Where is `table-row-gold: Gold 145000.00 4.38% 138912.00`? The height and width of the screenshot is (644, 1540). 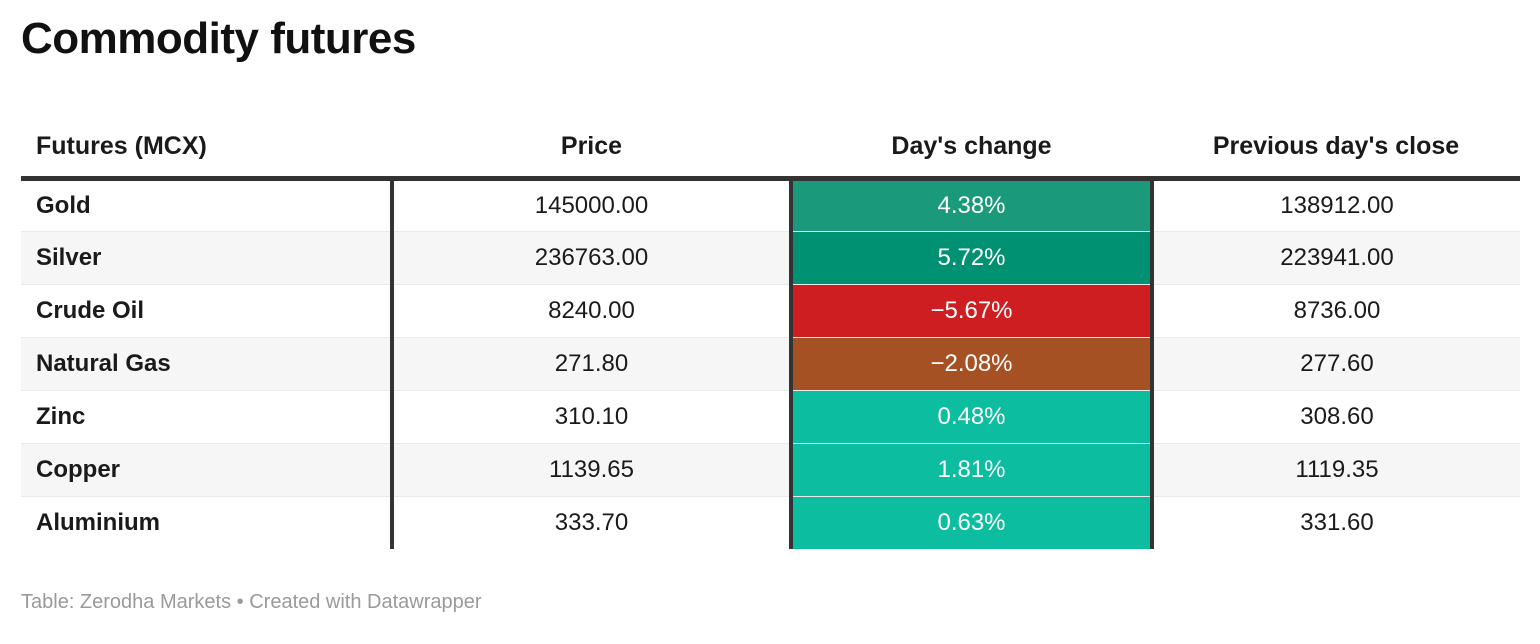 table-row-gold: Gold 145000.00 4.38% 138912.00 is located at coordinates (770, 205).